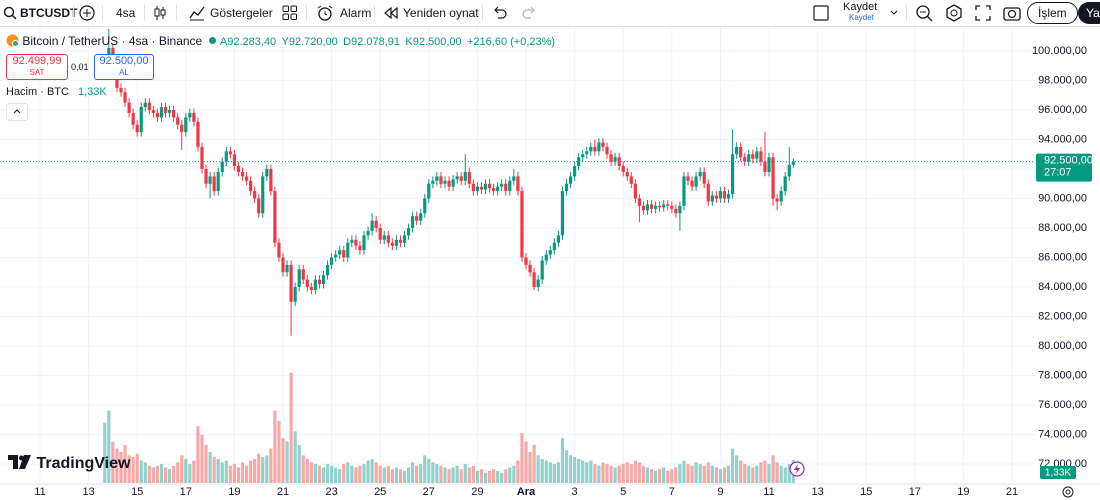 This screenshot has height=500, width=1100. What do you see at coordinates (325, 13) in the screenshot?
I see `alarm-icon` at bounding box center [325, 13].